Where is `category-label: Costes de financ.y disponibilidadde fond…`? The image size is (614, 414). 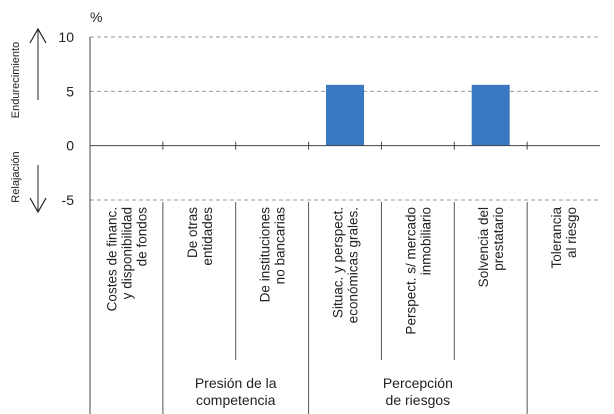 category-label: Costes de financ.y disponibilidadde fond… is located at coordinates (126, 259).